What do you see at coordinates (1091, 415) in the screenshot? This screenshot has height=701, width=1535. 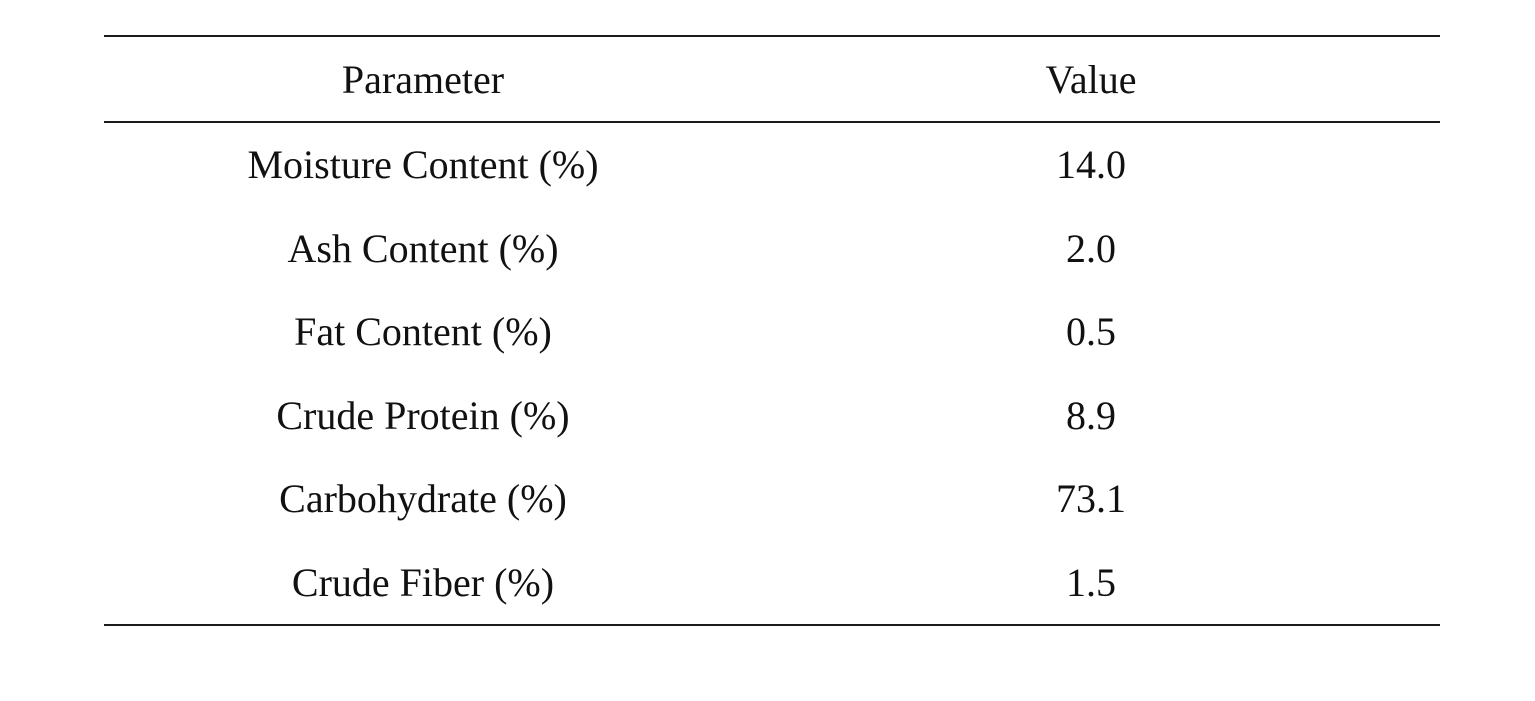 I see `value-cell: 8.9` at bounding box center [1091, 415].